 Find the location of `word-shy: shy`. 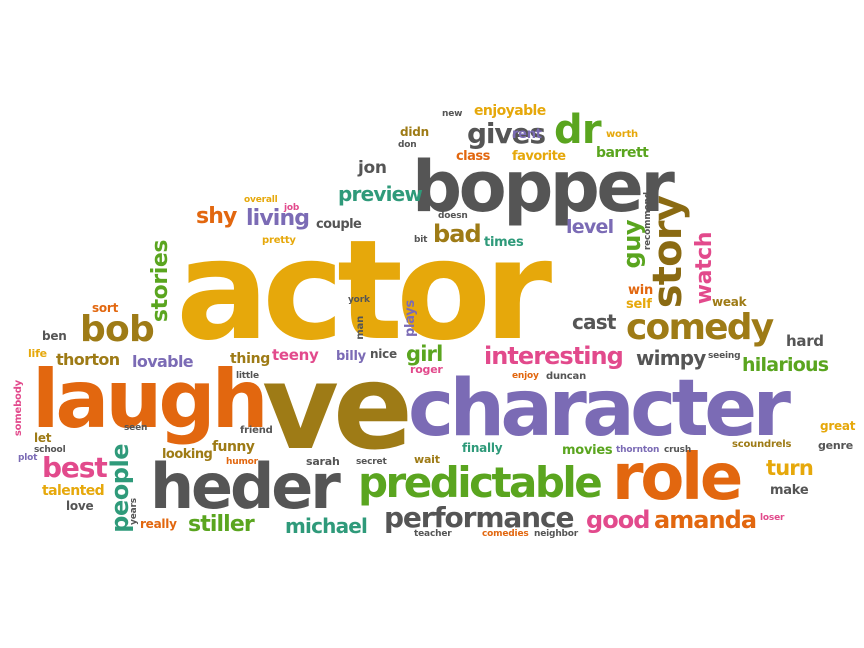

word-shy: shy is located at coordinates (216, 216).